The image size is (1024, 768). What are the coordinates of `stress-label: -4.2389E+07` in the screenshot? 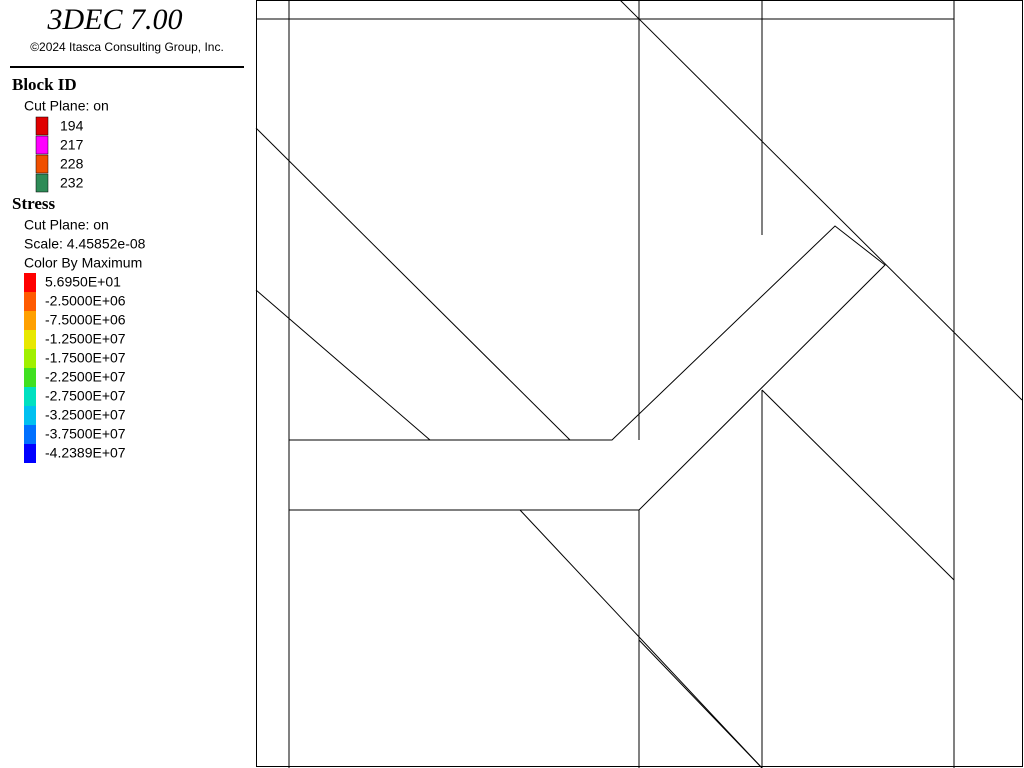 It's located at (85, 453).